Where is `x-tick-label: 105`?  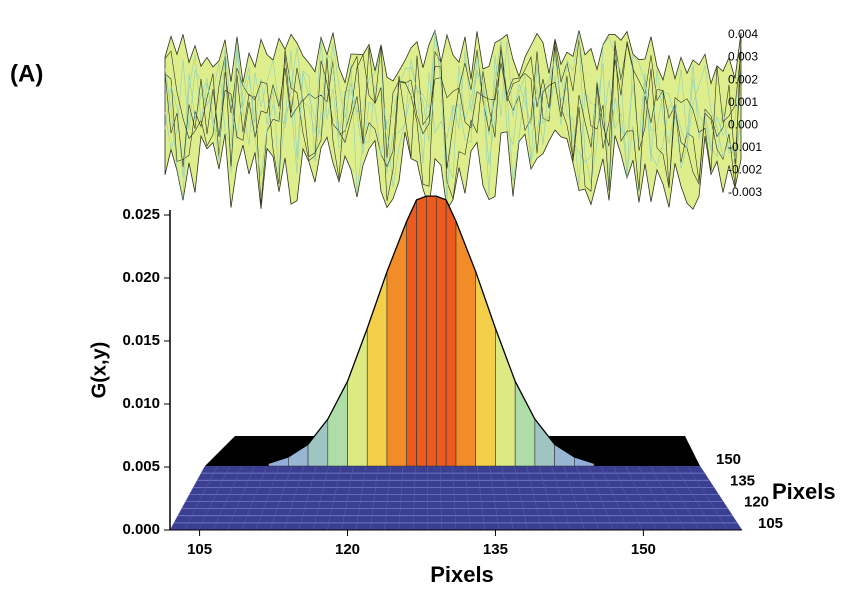
x-tick-label: 105 is located at coordinates (199, 549).